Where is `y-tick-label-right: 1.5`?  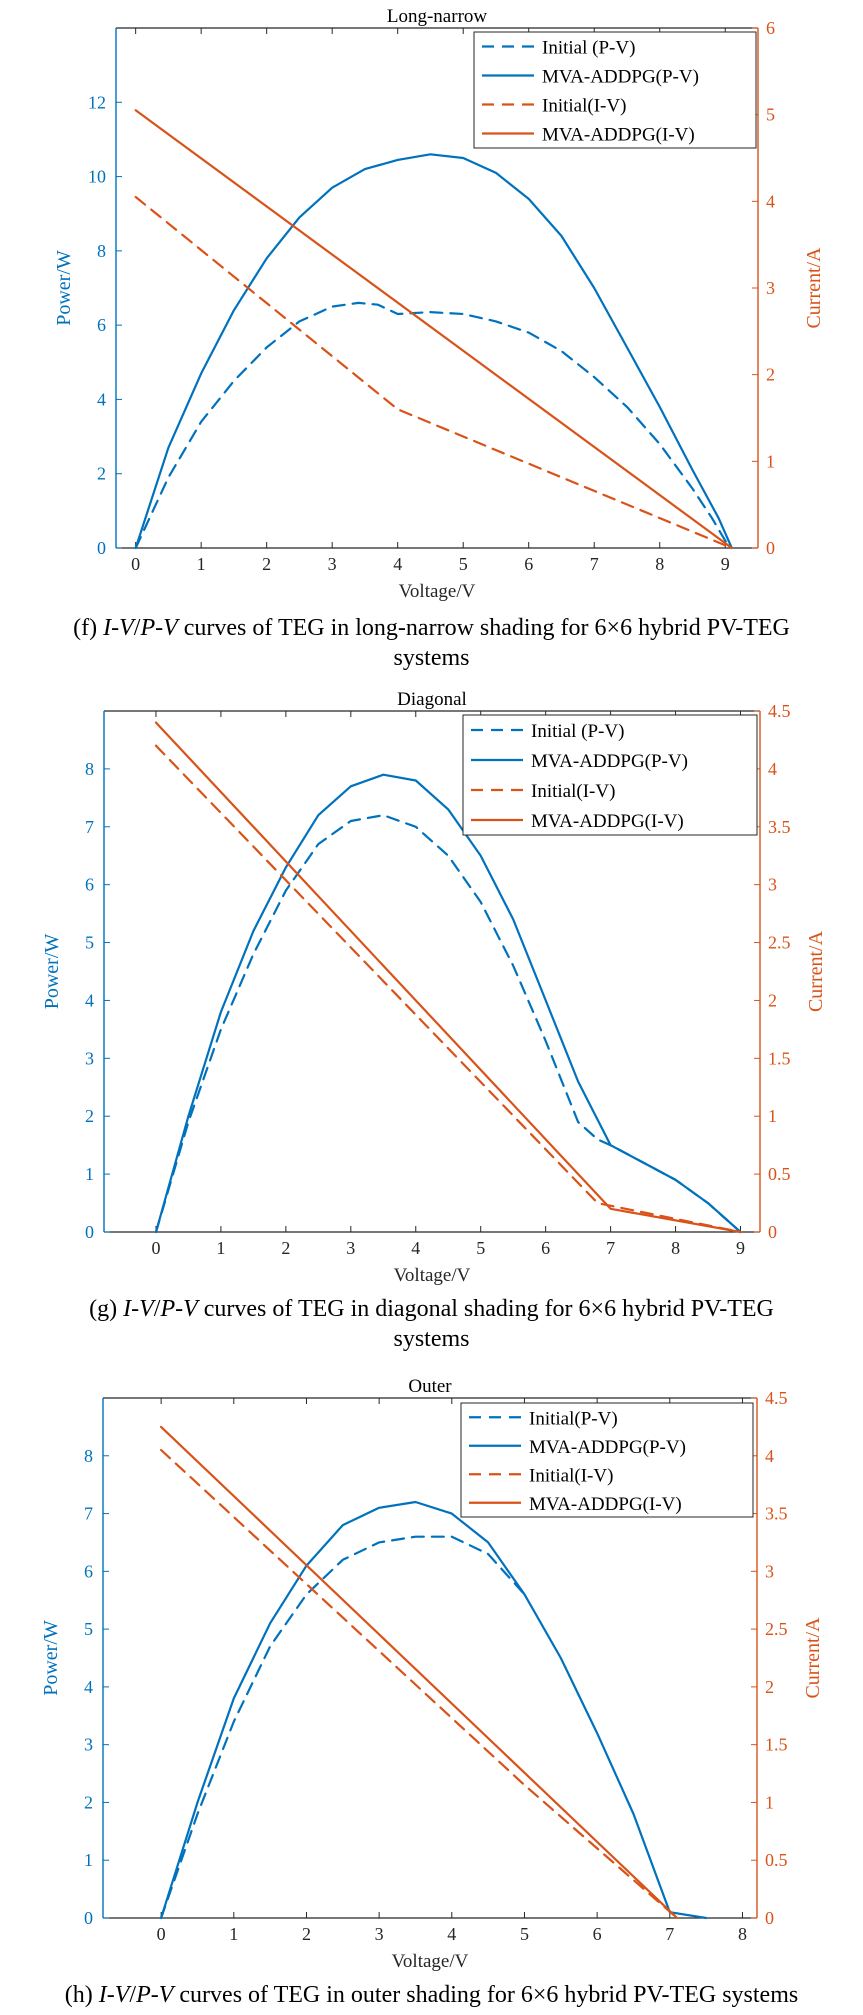
y-tick-label-right: 1.5 is located at coordinates (779, 1058).